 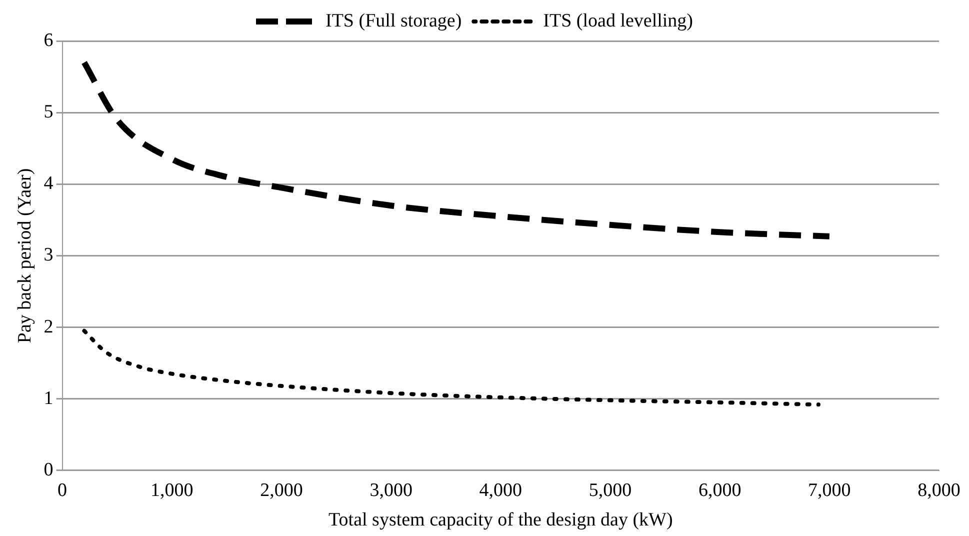 What do you see at coordinates (25, 256) in the screenshot?
I see `y-axis-title: Pay back period (Yaer)` at bounding box center [25, 256].